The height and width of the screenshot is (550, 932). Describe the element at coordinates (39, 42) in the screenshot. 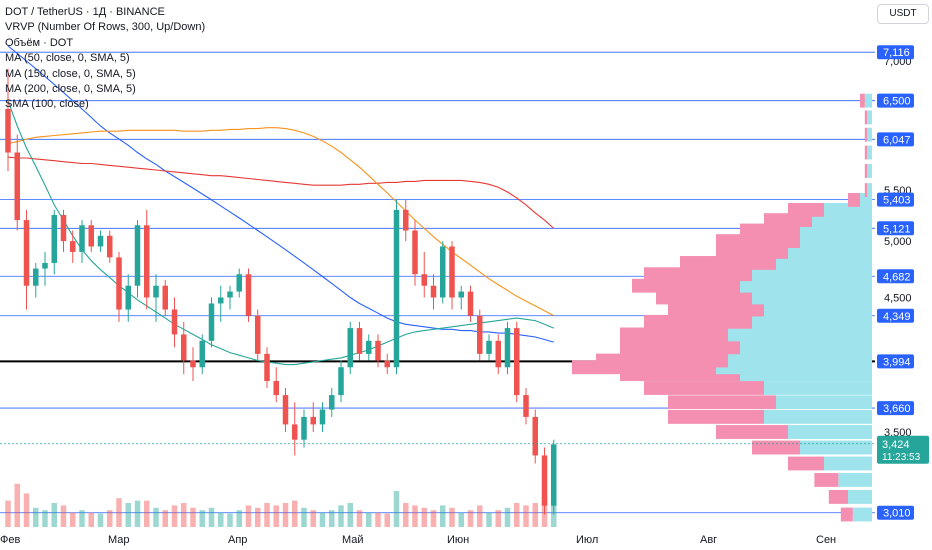

I see `indicator-volume: Объём · DOT` at that location.